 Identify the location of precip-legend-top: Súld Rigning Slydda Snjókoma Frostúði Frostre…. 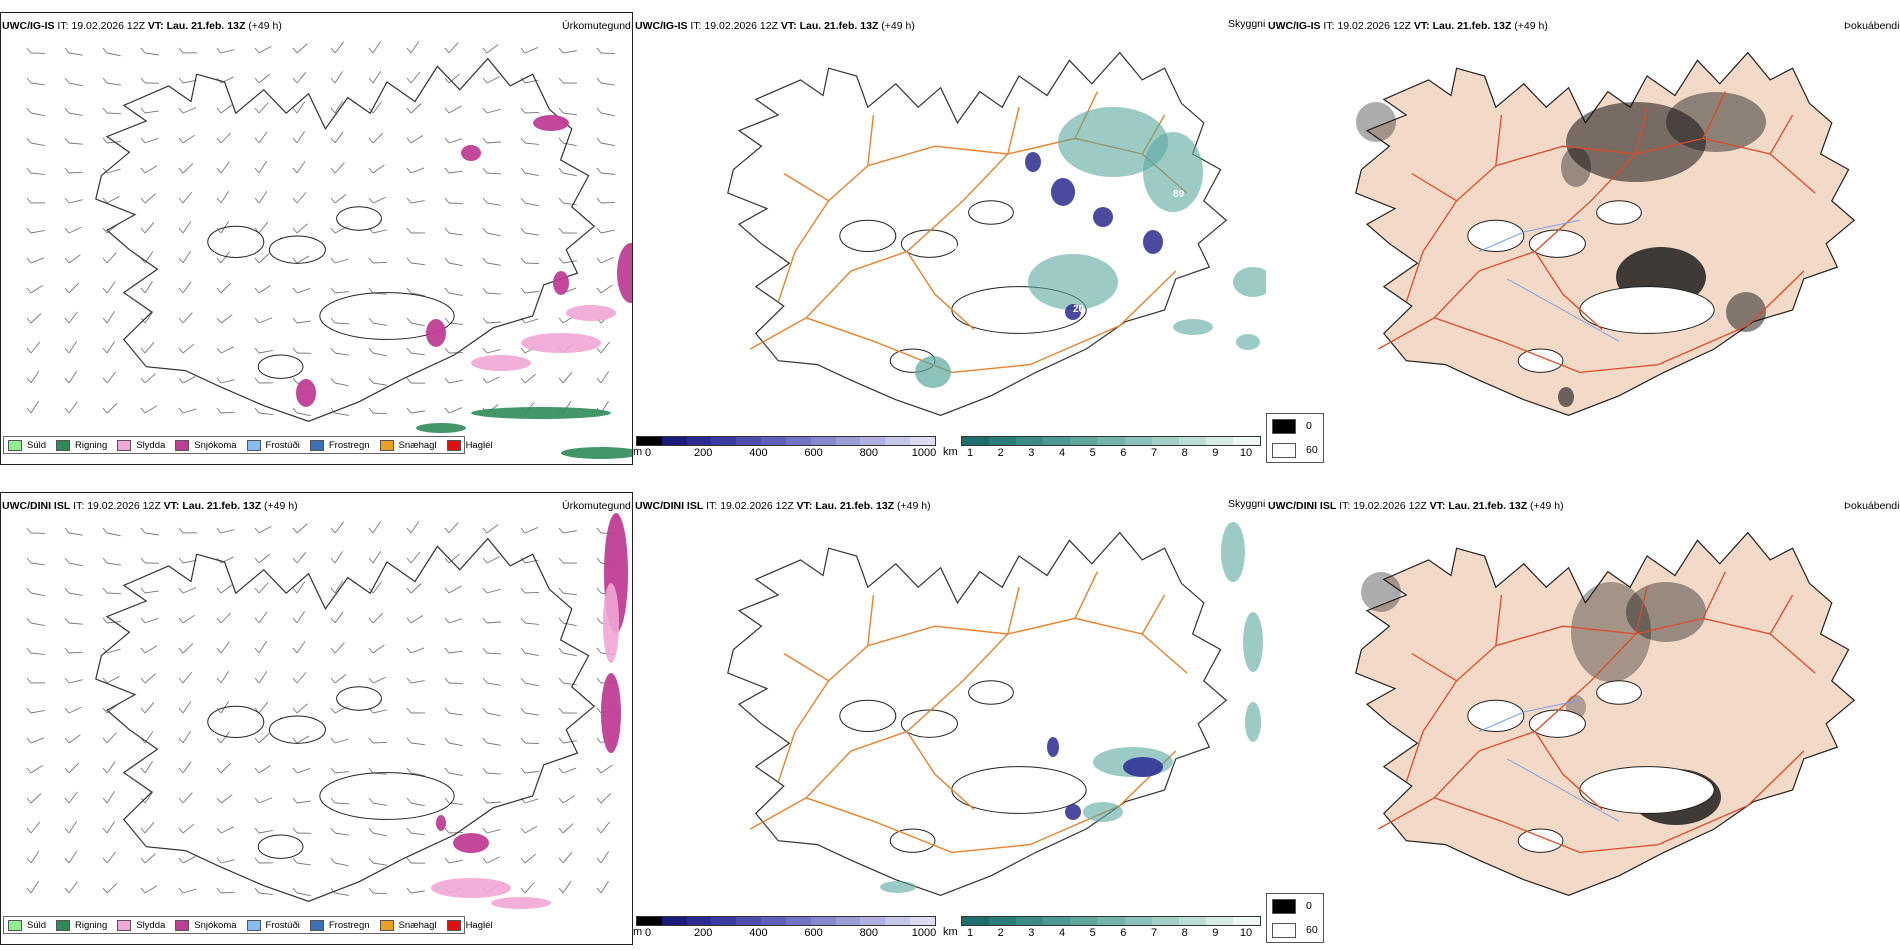
(248, 445).